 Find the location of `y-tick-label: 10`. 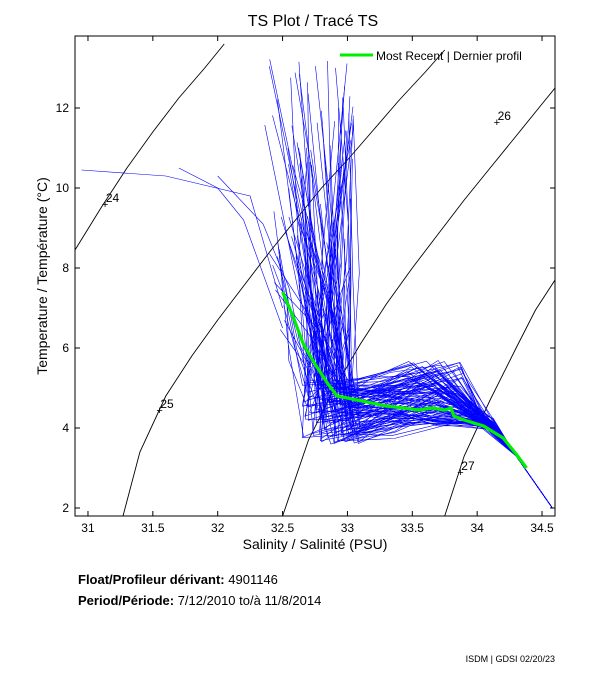

y-tick-label: 10 is located at coordinates (63, 188).